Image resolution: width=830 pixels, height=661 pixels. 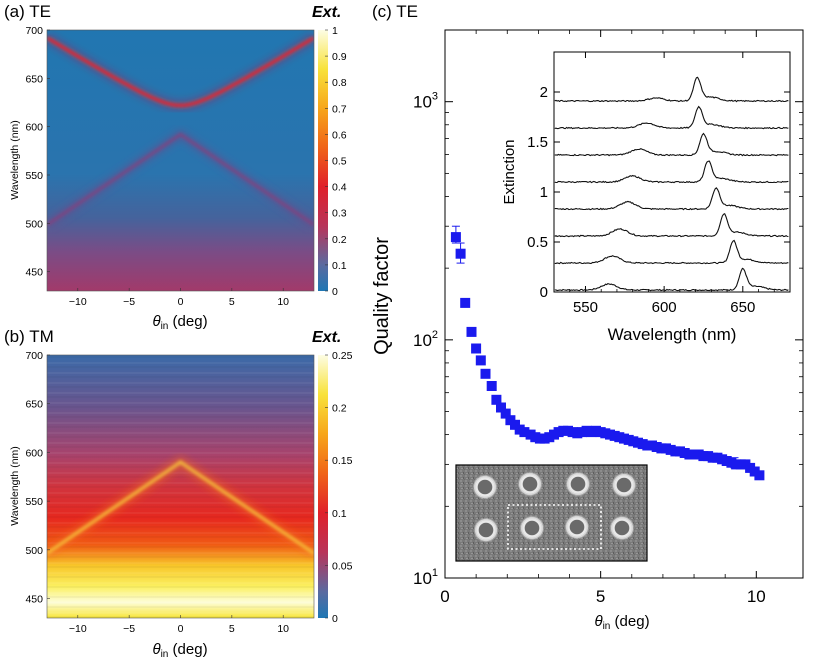 What do you see at coordinates (425, 577) in the screenshot?
I see `y-tick-label: 10¹` at bounding box center [425, 577].